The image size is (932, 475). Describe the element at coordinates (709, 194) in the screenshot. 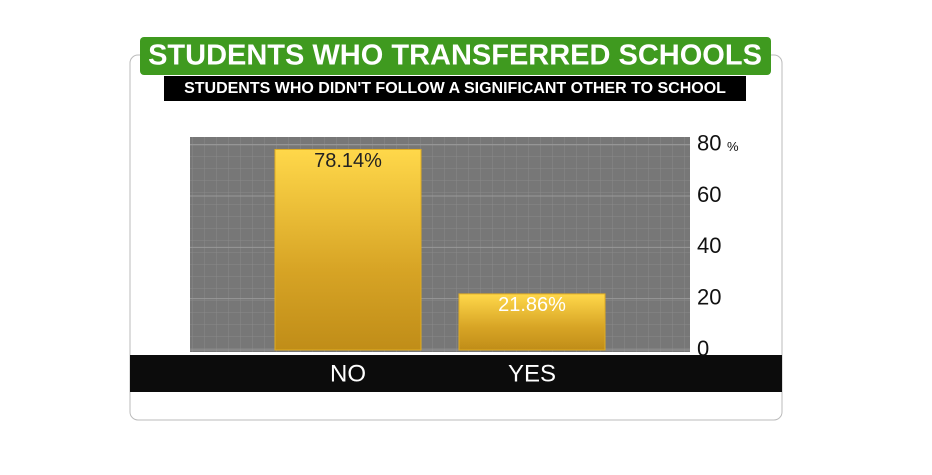

I see `y-tick-label: 60` at that location.